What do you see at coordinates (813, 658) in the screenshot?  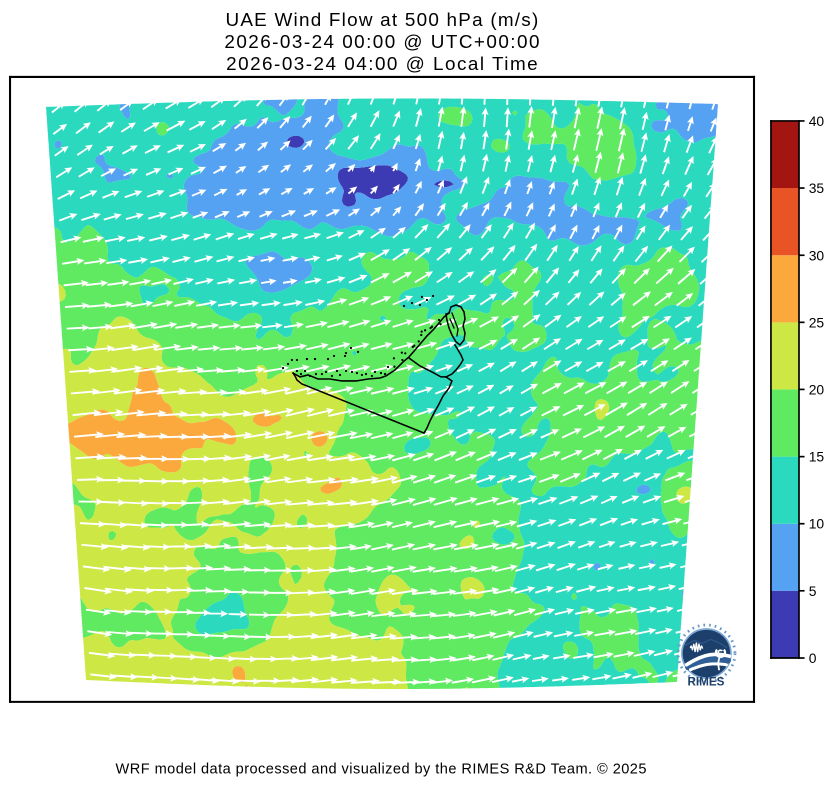 I see `svg-text: 0` at bounding box center [813, 658].